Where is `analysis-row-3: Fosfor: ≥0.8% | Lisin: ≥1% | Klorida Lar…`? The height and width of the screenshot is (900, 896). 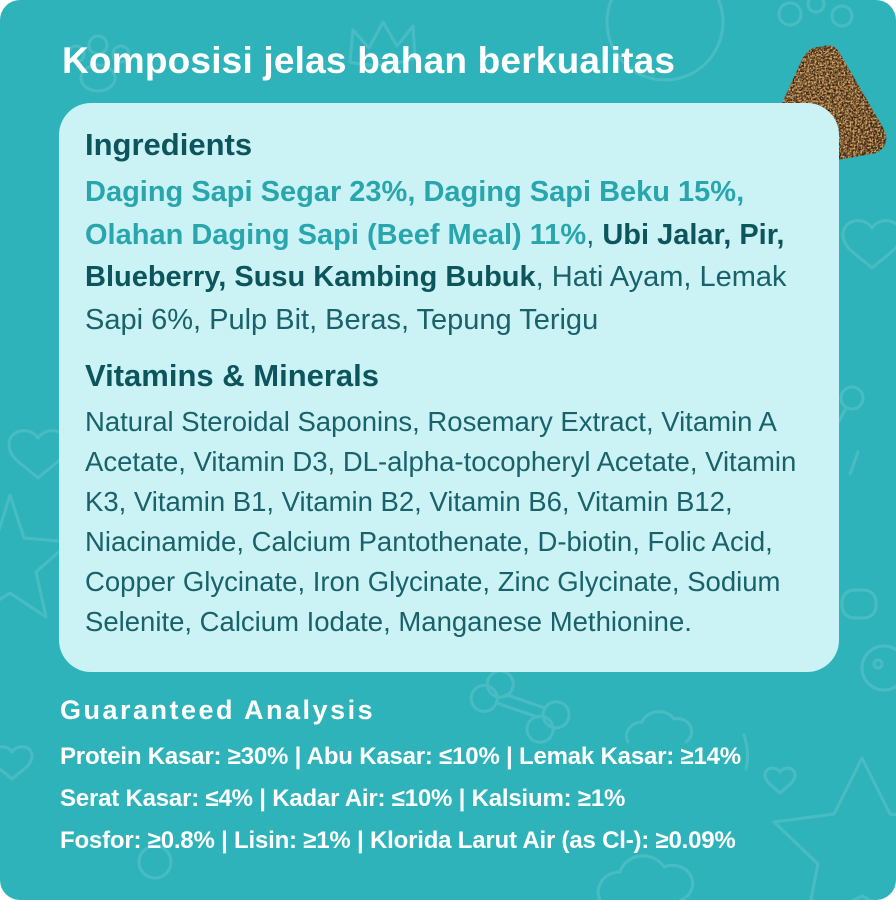
analysis-row-3: Fosfor: ≥0.8% | Lisin: ≥1% | Klorida Lar… is located at coordinates (398, 840).